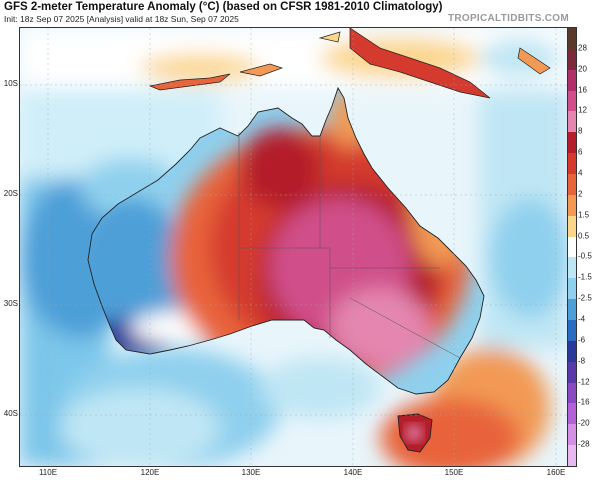 The image size is (599, 480). What do you see at coordinates (582, 319) in the screenshot?
I see `colorbar-tick-label: -4` at bounding box center [582, 319].